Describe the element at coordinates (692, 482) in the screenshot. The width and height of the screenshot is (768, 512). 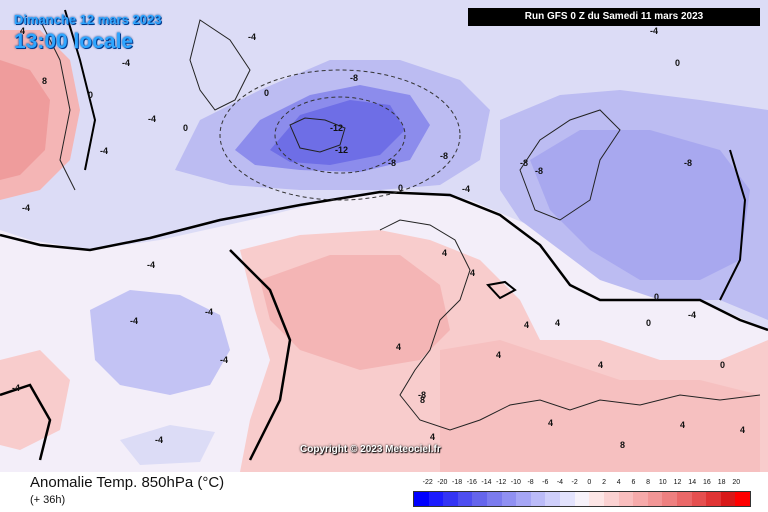
I see `legend-label: 14` at that location.